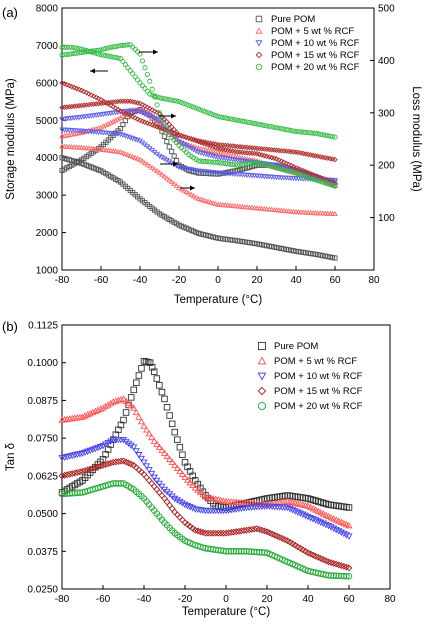 This screenshot has height=626, width=426. What do you see at coordinates (42, 514) in the screenshot?
I see `y-tick-label: 0.0500` at bounding box center [42, 514].